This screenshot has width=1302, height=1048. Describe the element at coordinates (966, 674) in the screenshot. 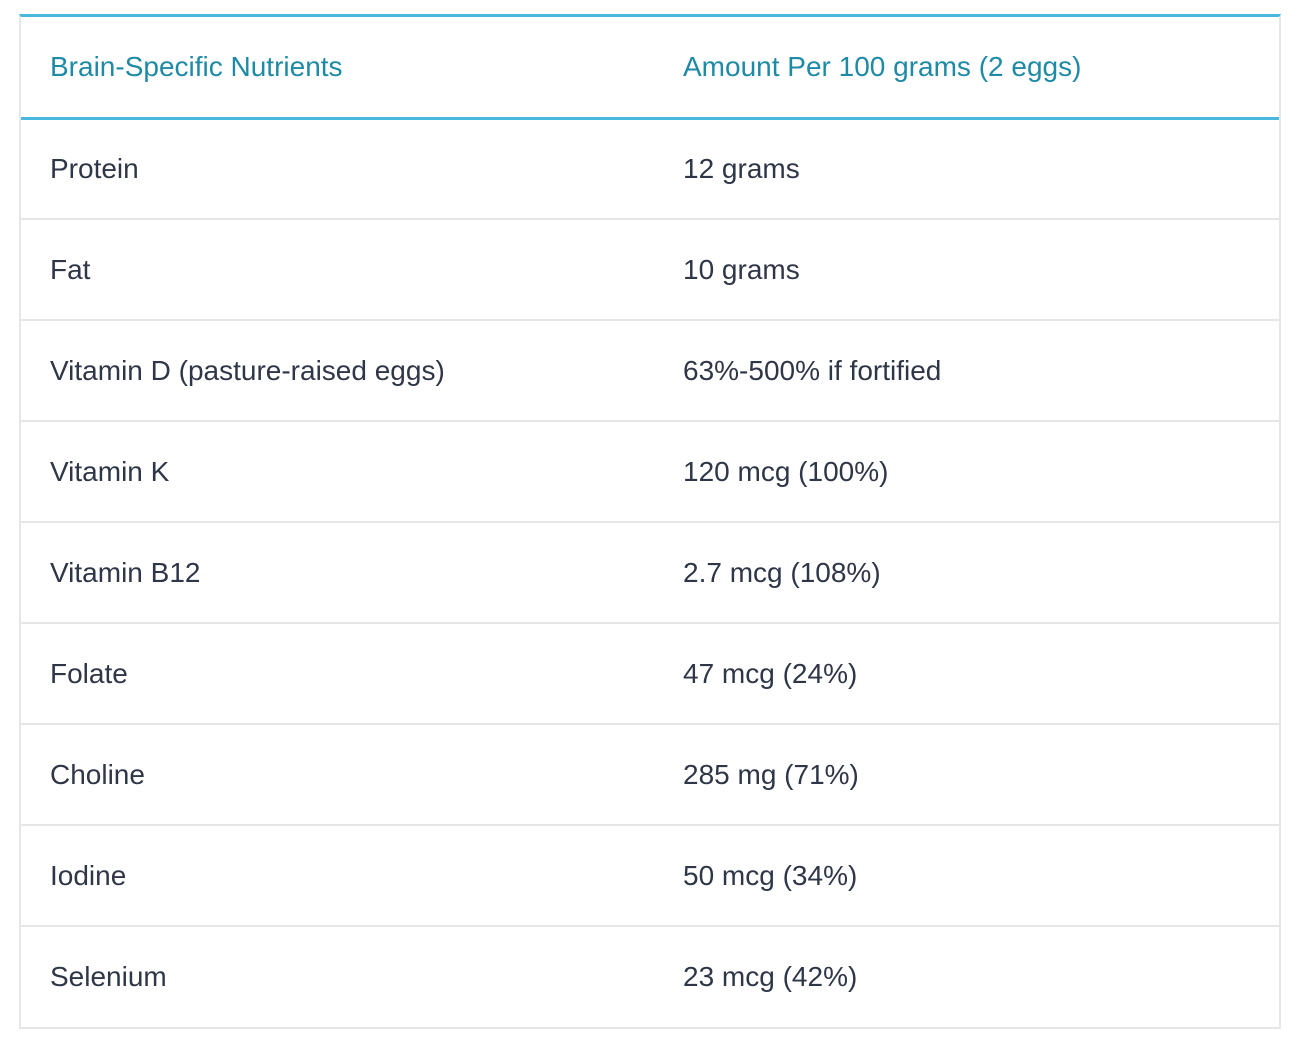

I see `nutrient-amount: 47 mcg (24%)` at that location.